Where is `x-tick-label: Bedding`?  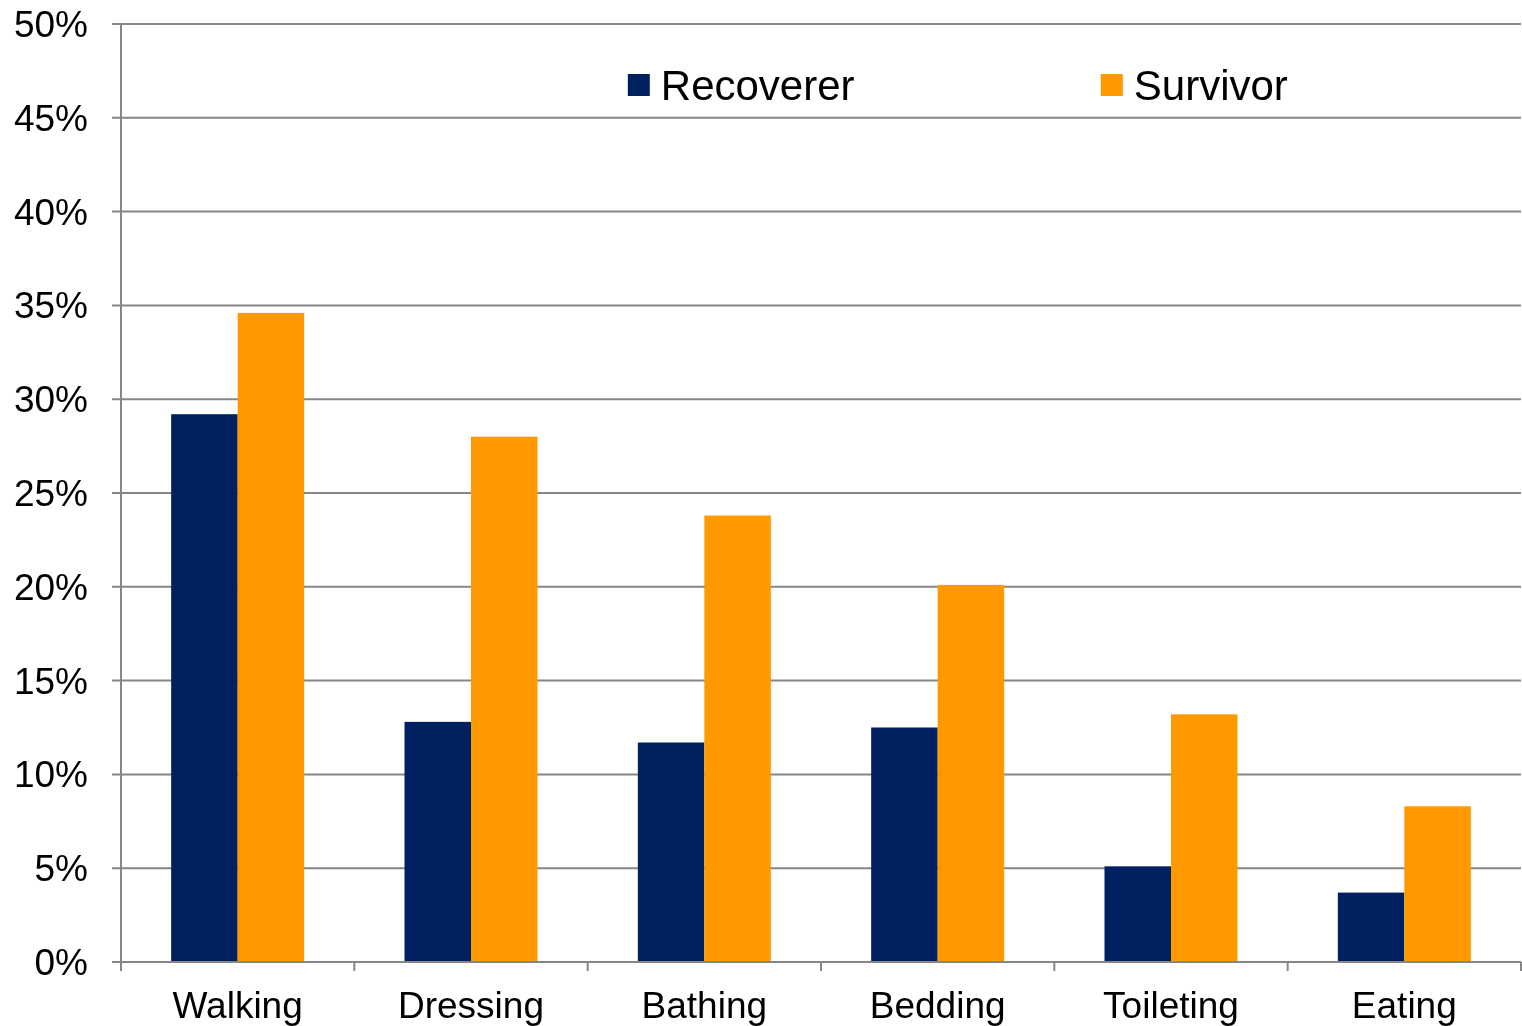
x-tick-label: Bedding is located at coordinates (937, 1005).